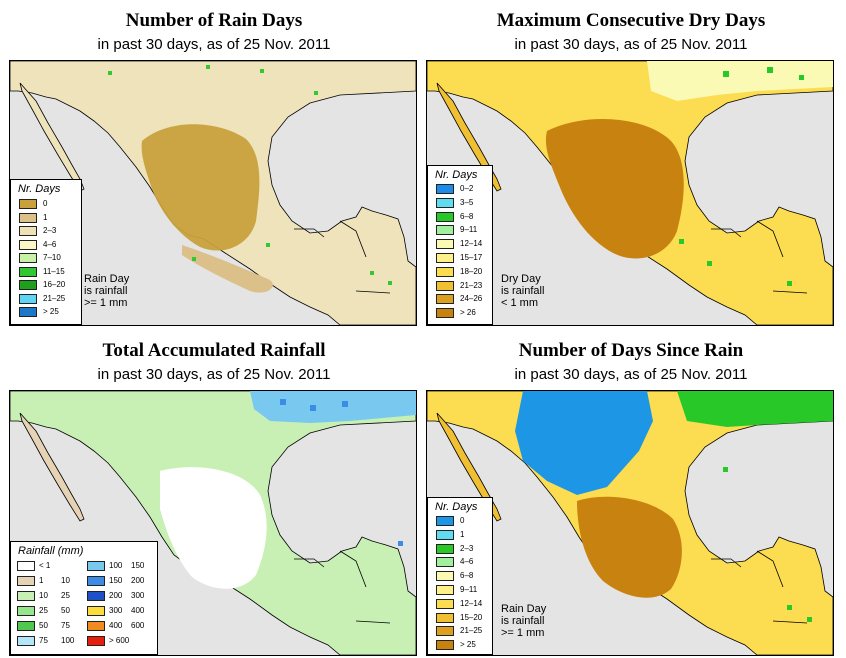  What do you see at coordinates (46, 252) in the screenshot?
I see `legend-box: Nr. Days 0 1 2–3 4–6 7–10 11–15 16–20 21–25 > 25` at bounding box center [46, 252].